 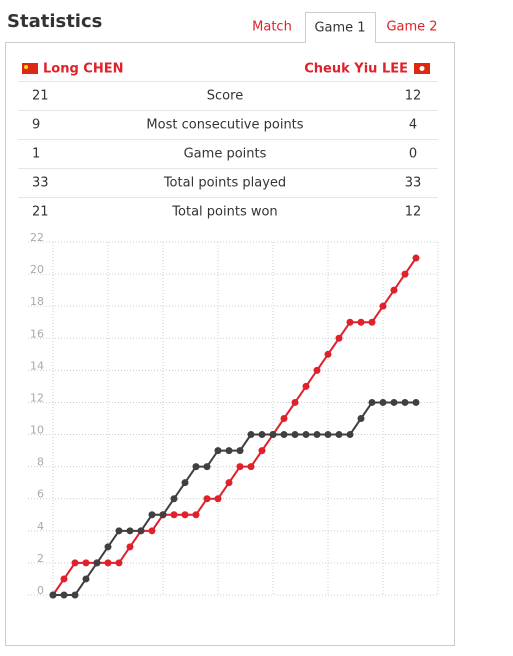 I want to click on cell: 4, so click(x=413, y=125).